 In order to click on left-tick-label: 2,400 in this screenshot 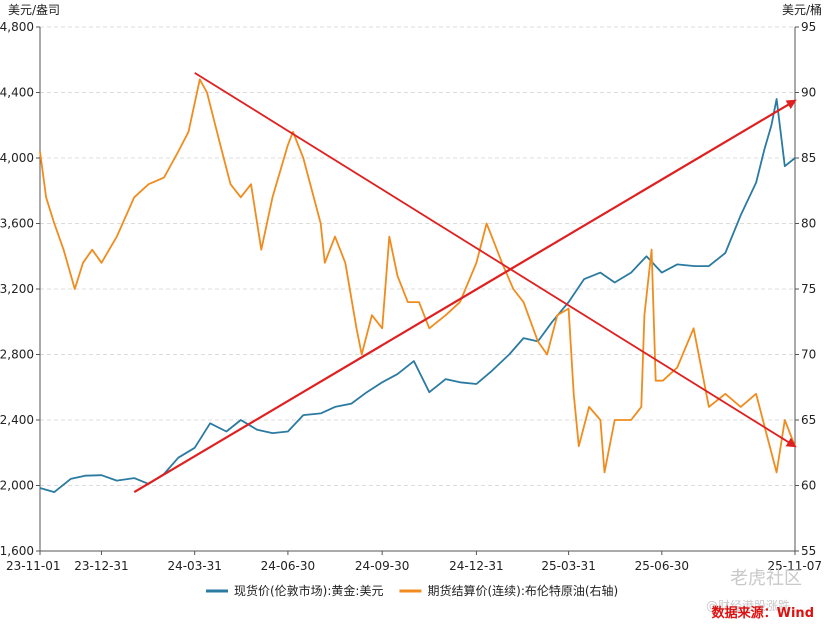, I will do `click(17, 420)`.